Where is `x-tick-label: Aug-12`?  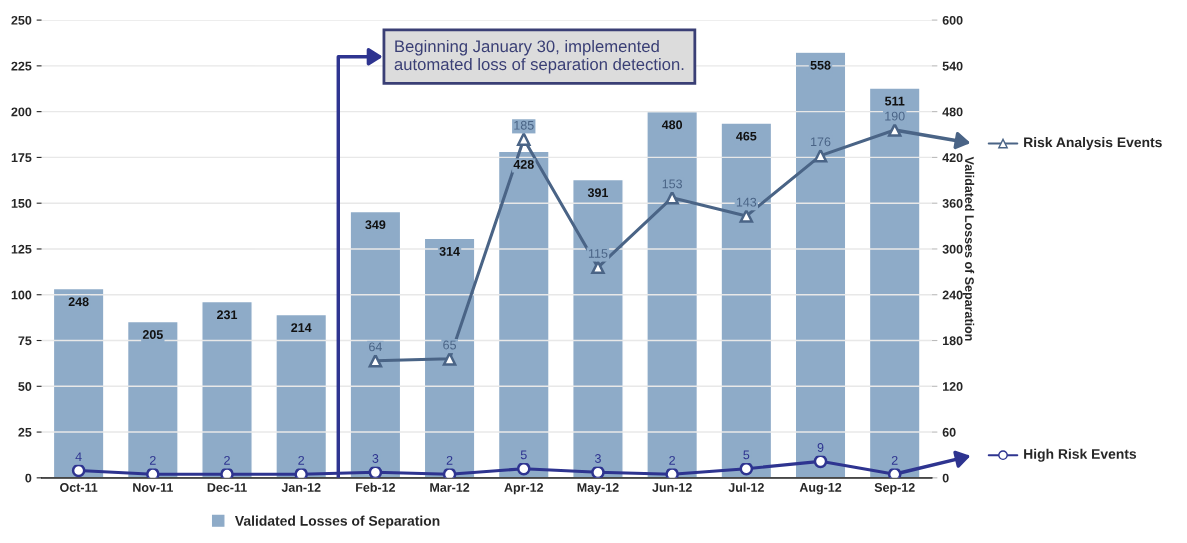
x-tick-label: Aug-12 is located at coordinates (820, 488).